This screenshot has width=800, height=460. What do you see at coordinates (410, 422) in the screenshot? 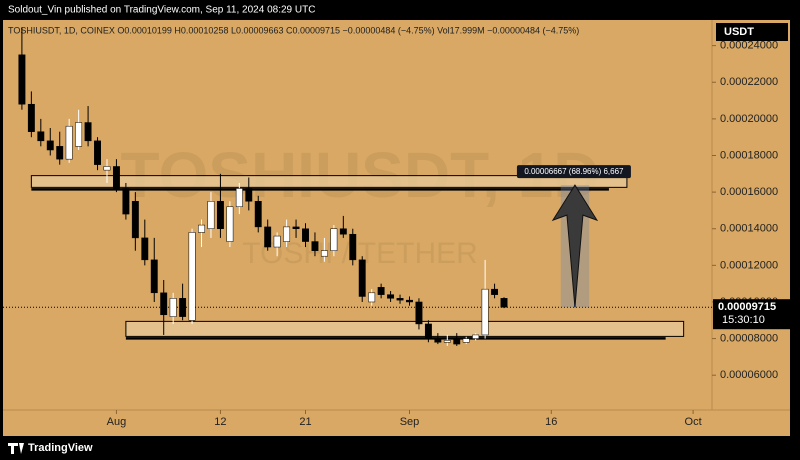
I see `x-tick-label: Sep` at bounding box center [410, 422].